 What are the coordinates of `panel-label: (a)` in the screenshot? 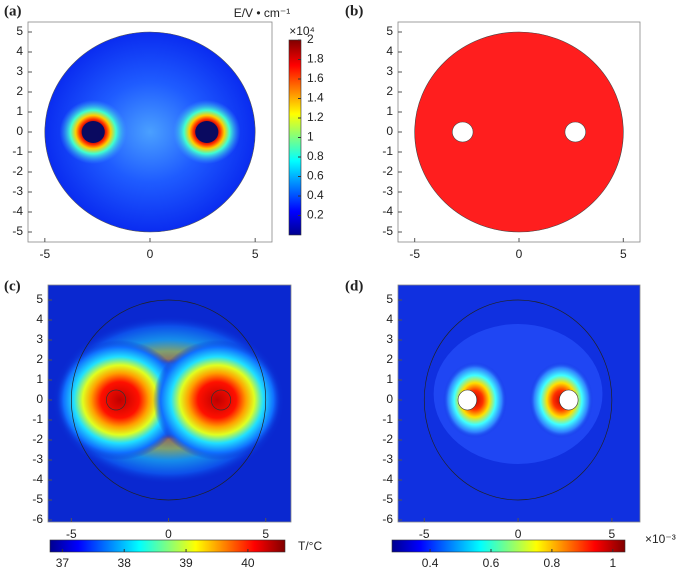 It's located at (13, 11).